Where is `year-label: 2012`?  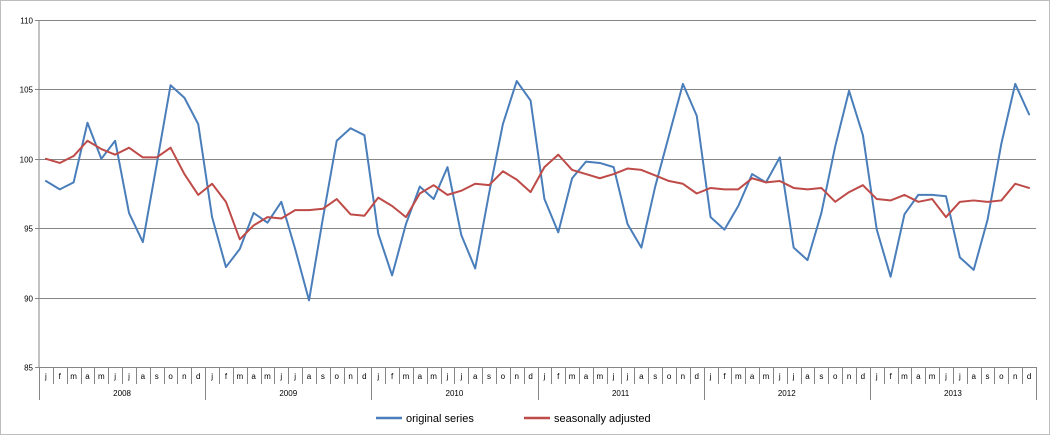
year-label: 2012 is located at coordinates (787, 393).